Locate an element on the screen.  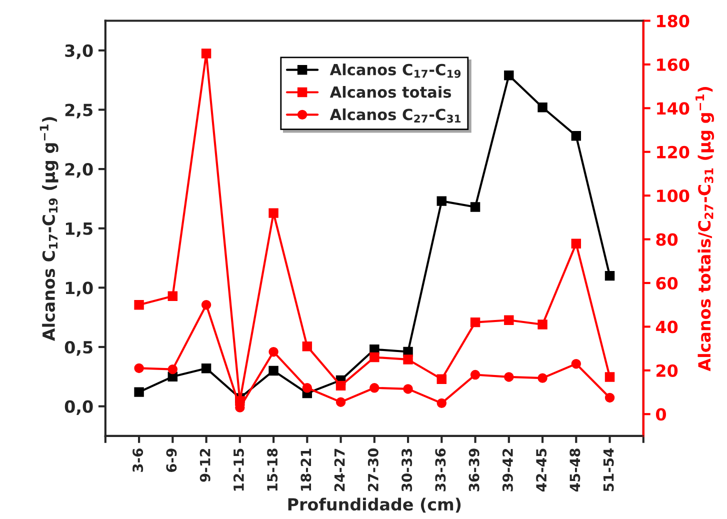
y-tick-label: 0,0 is located at coordinates (78, 407).